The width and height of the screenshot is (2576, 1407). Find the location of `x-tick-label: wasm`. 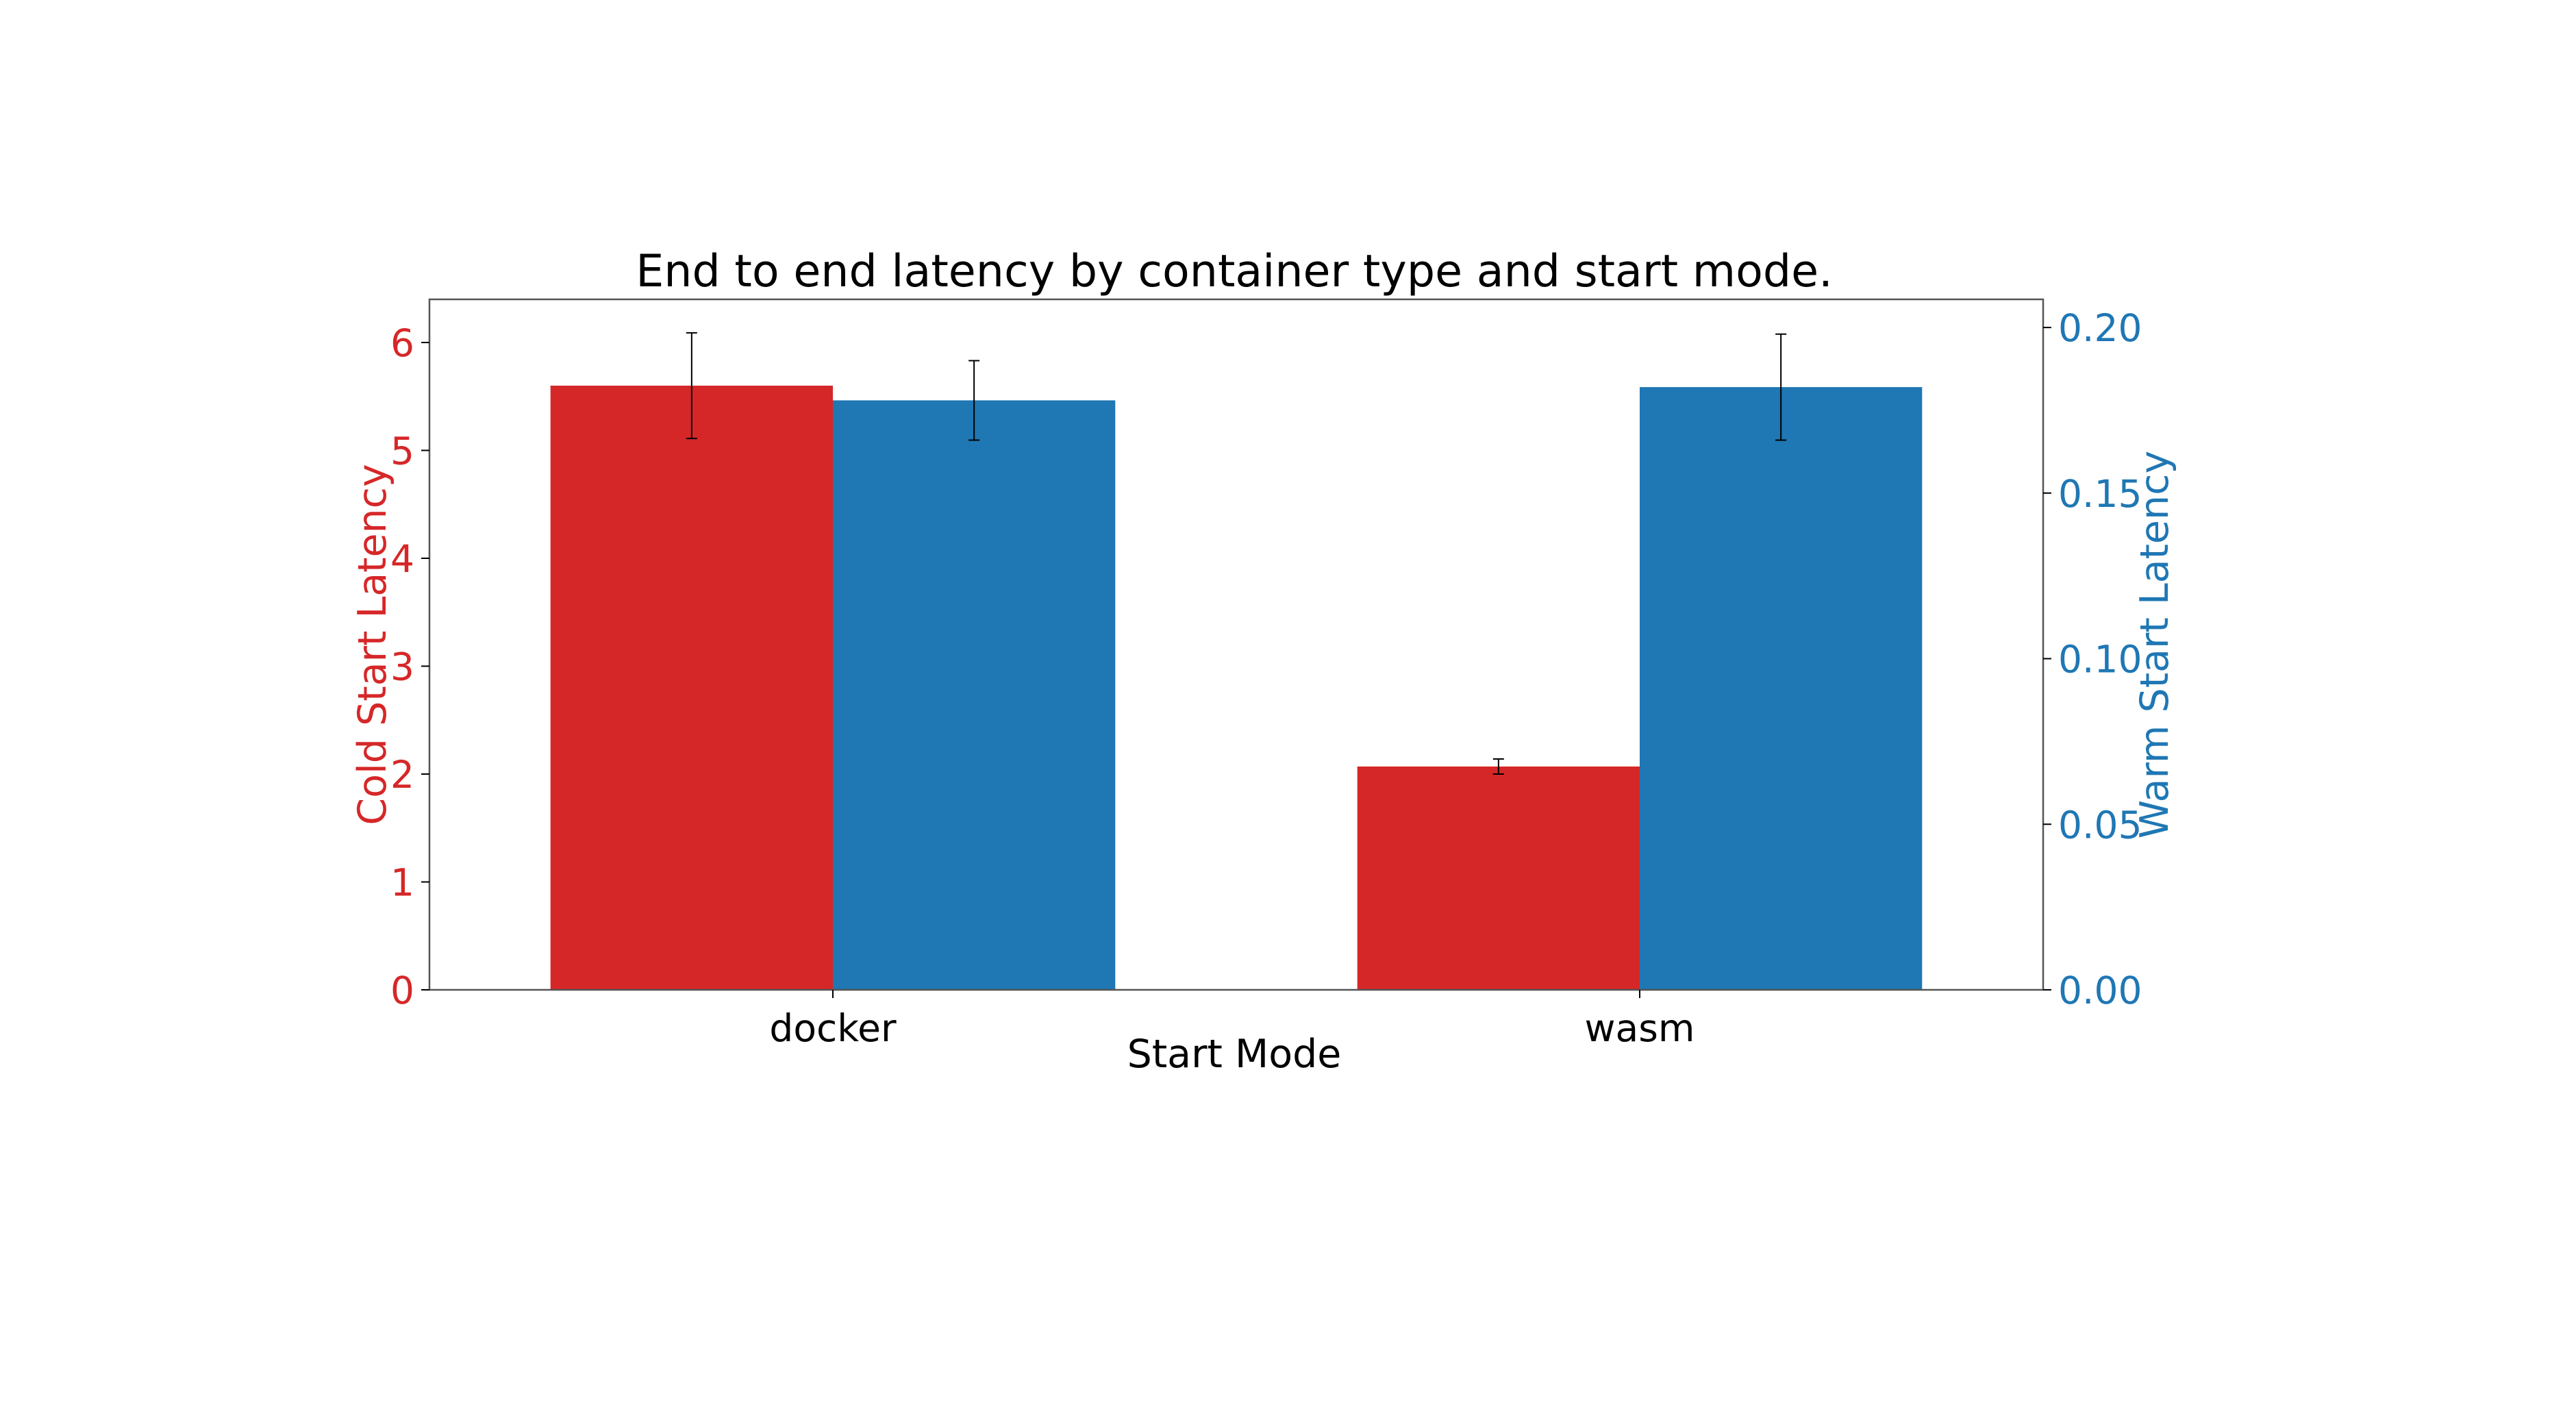

x-tick-label: wasm is located at coordinates (1640, 1028).